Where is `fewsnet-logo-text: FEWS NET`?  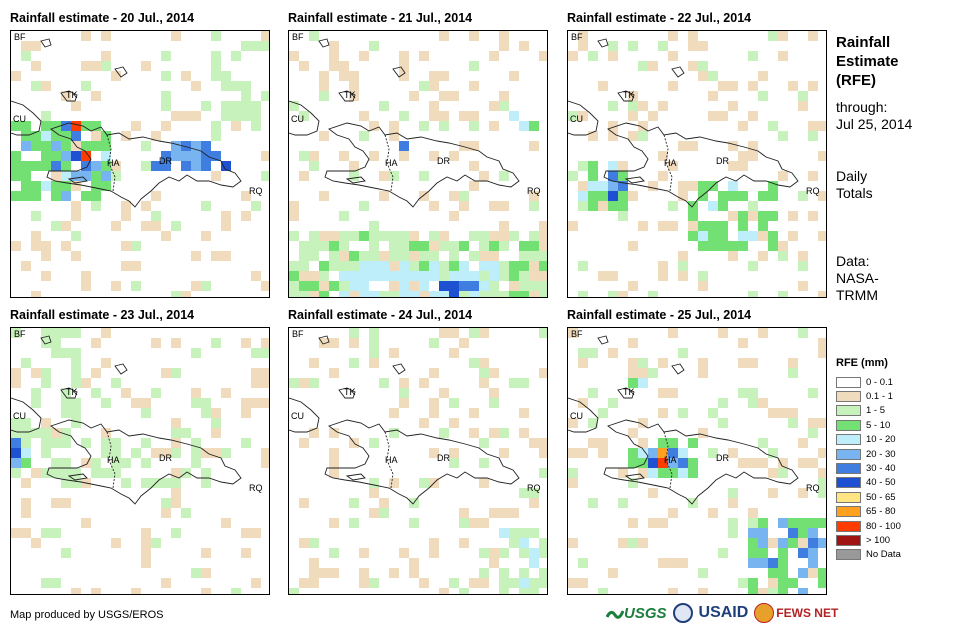 fewsnet-logo-text: FEWS NET is located at coordinates (807, 613).